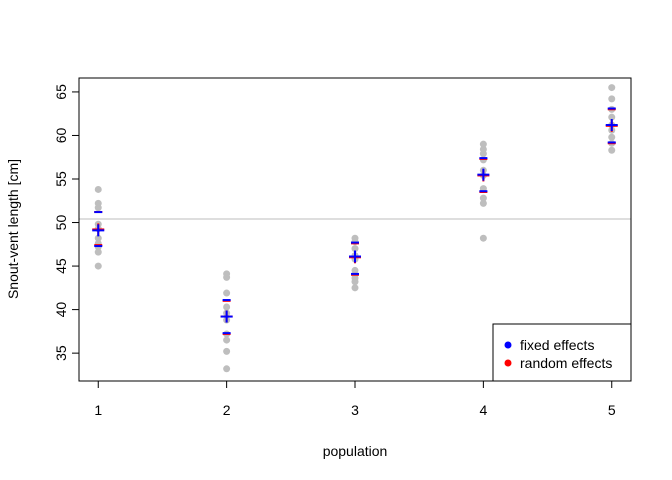 The width and height of the screenshot is (672, 480). Describe the element at coordinates (508, 345) in the screenshot. I see `legend-marker-fixed-effects` at that location.